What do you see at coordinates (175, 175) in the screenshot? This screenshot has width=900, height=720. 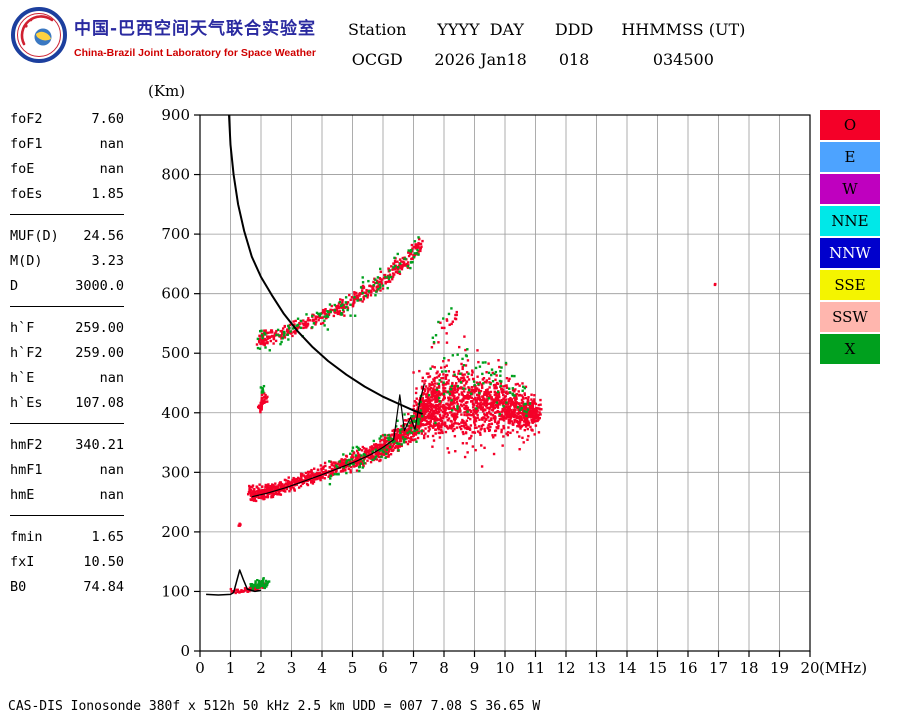 I see `svg-text: 800` at bounding box center [175, 175].